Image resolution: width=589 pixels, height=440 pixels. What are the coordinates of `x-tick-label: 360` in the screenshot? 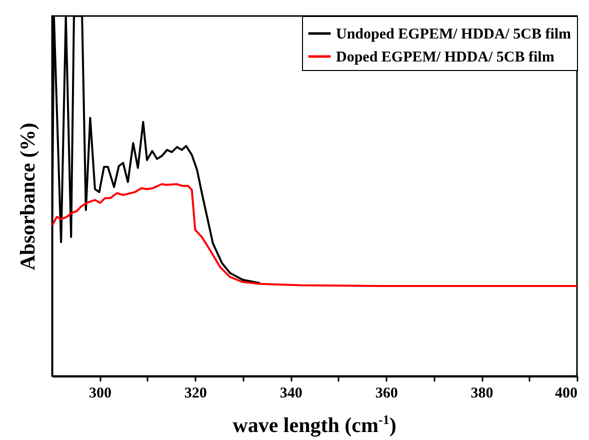 It's located at (386, 394).